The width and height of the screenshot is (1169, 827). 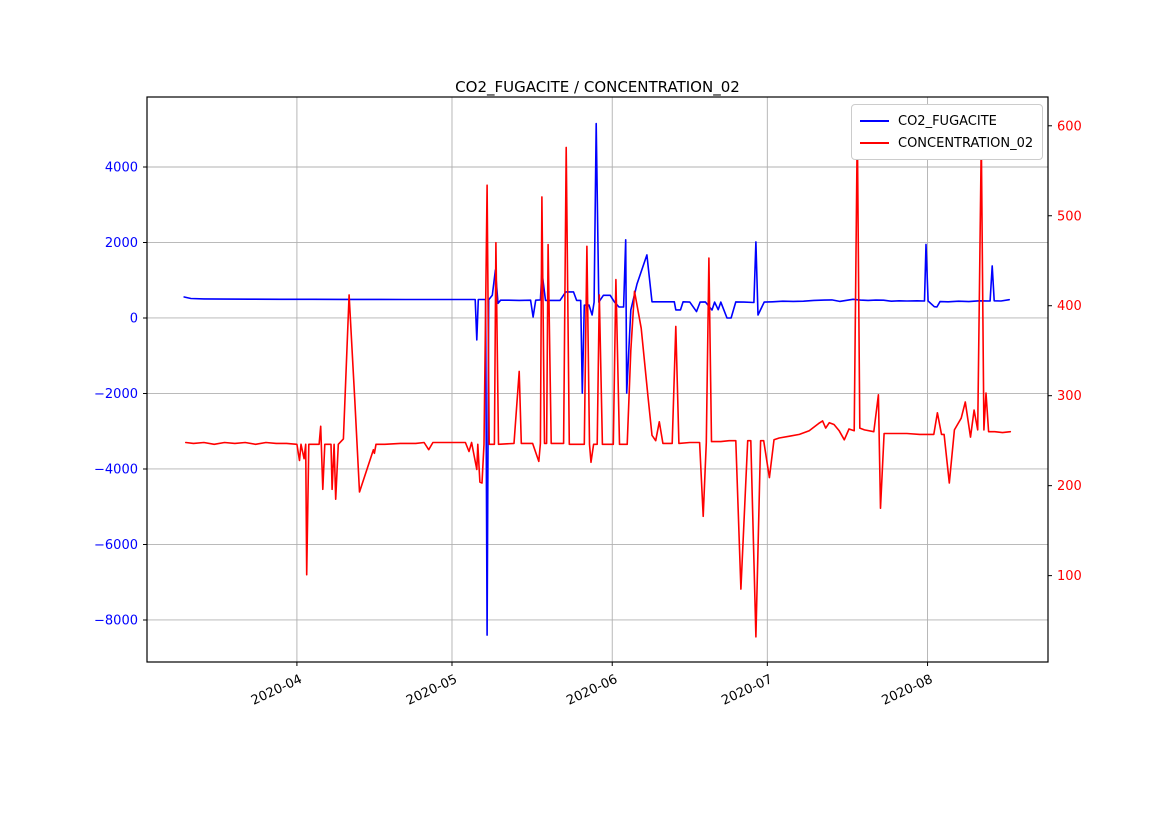 What do you see at coordinates (1069, 126) in the screenshot?
I see `right-tick-label: 600` at bounding box center [1069, 126].